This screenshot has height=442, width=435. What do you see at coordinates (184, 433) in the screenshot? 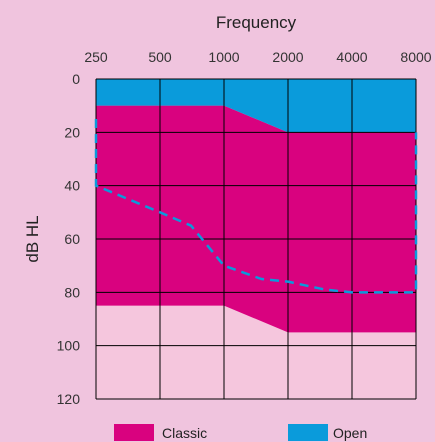
I see `legend-label-classic: Classic` at bounding box center [184, 433].